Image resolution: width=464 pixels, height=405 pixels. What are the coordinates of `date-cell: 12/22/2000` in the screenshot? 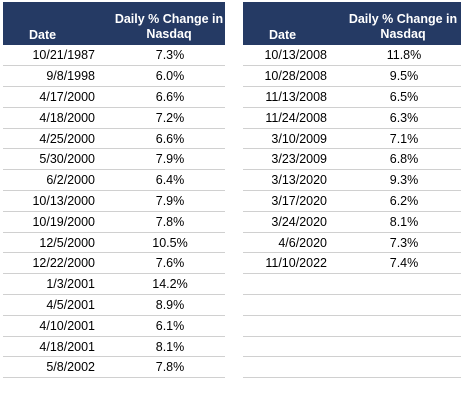 It's located at (58, 263).